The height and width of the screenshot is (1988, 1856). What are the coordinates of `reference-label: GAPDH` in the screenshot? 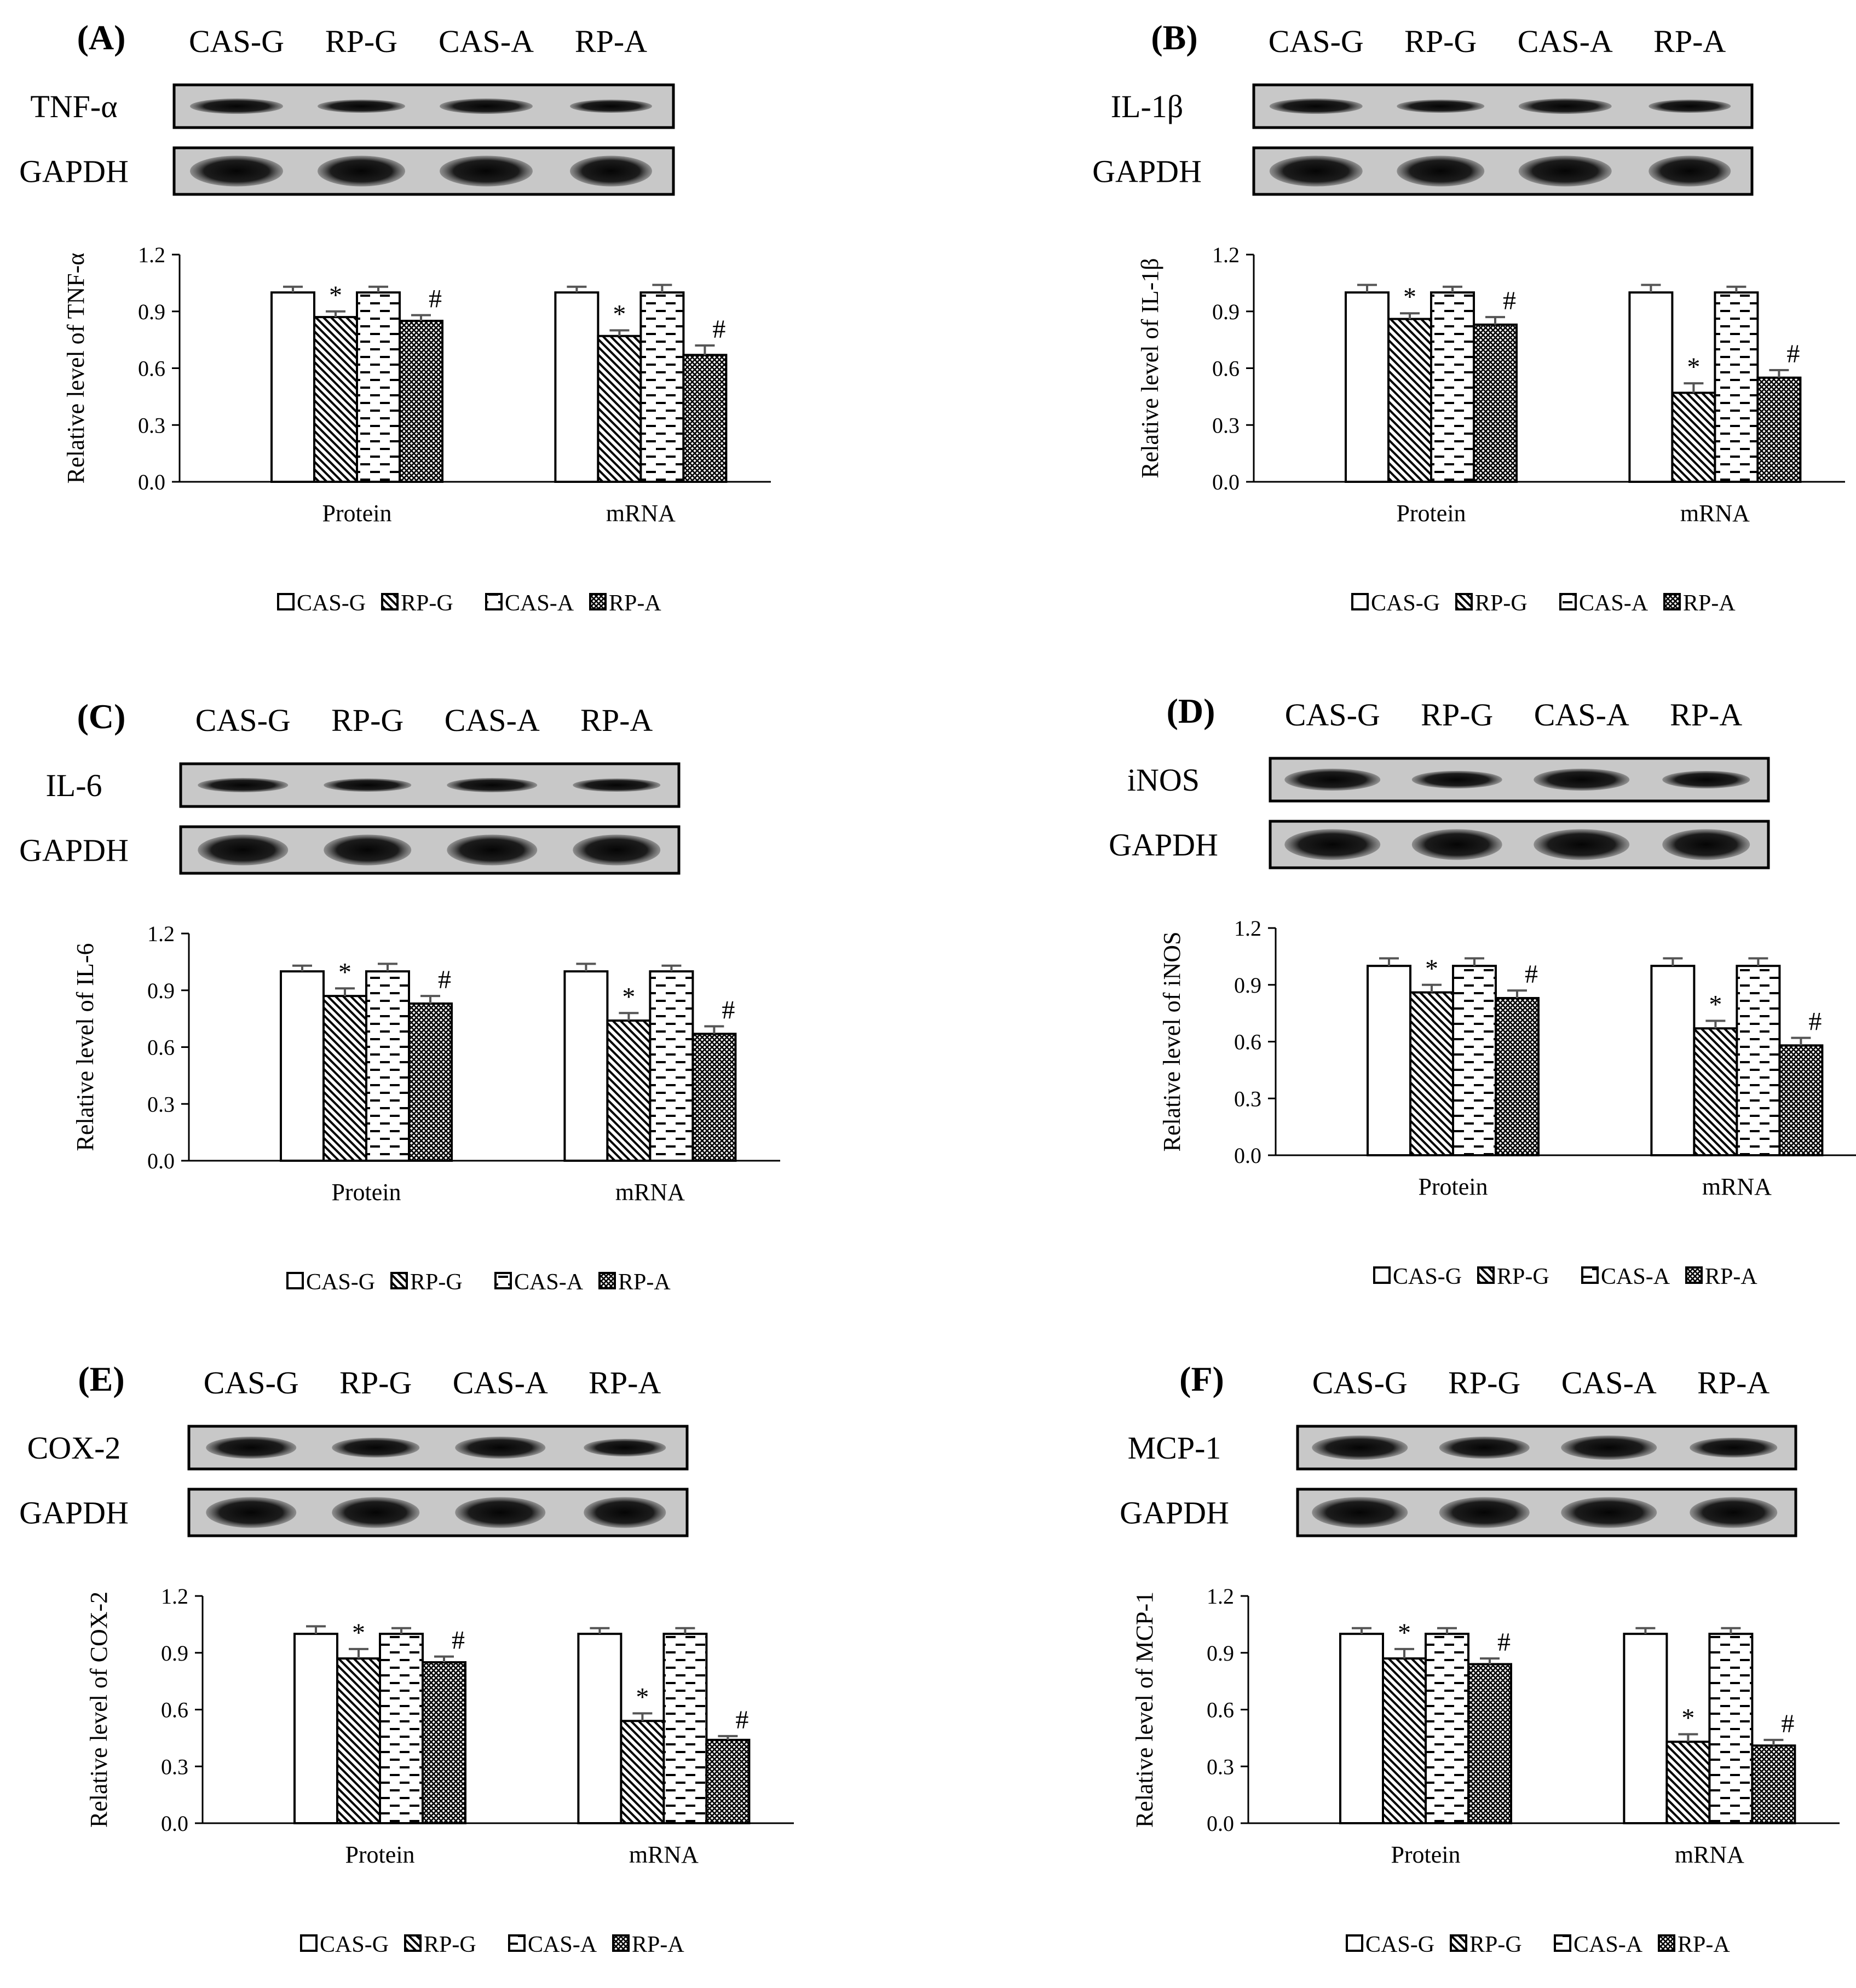 It's located at (1163, 845).